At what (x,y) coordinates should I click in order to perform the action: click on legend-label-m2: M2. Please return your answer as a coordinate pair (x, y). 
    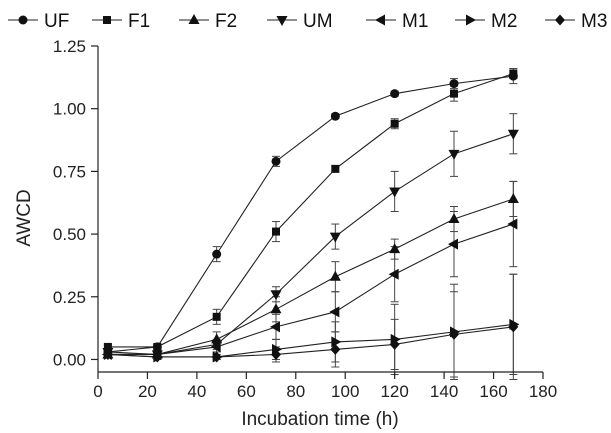
    Looking at the image, I should click on (504, 21).